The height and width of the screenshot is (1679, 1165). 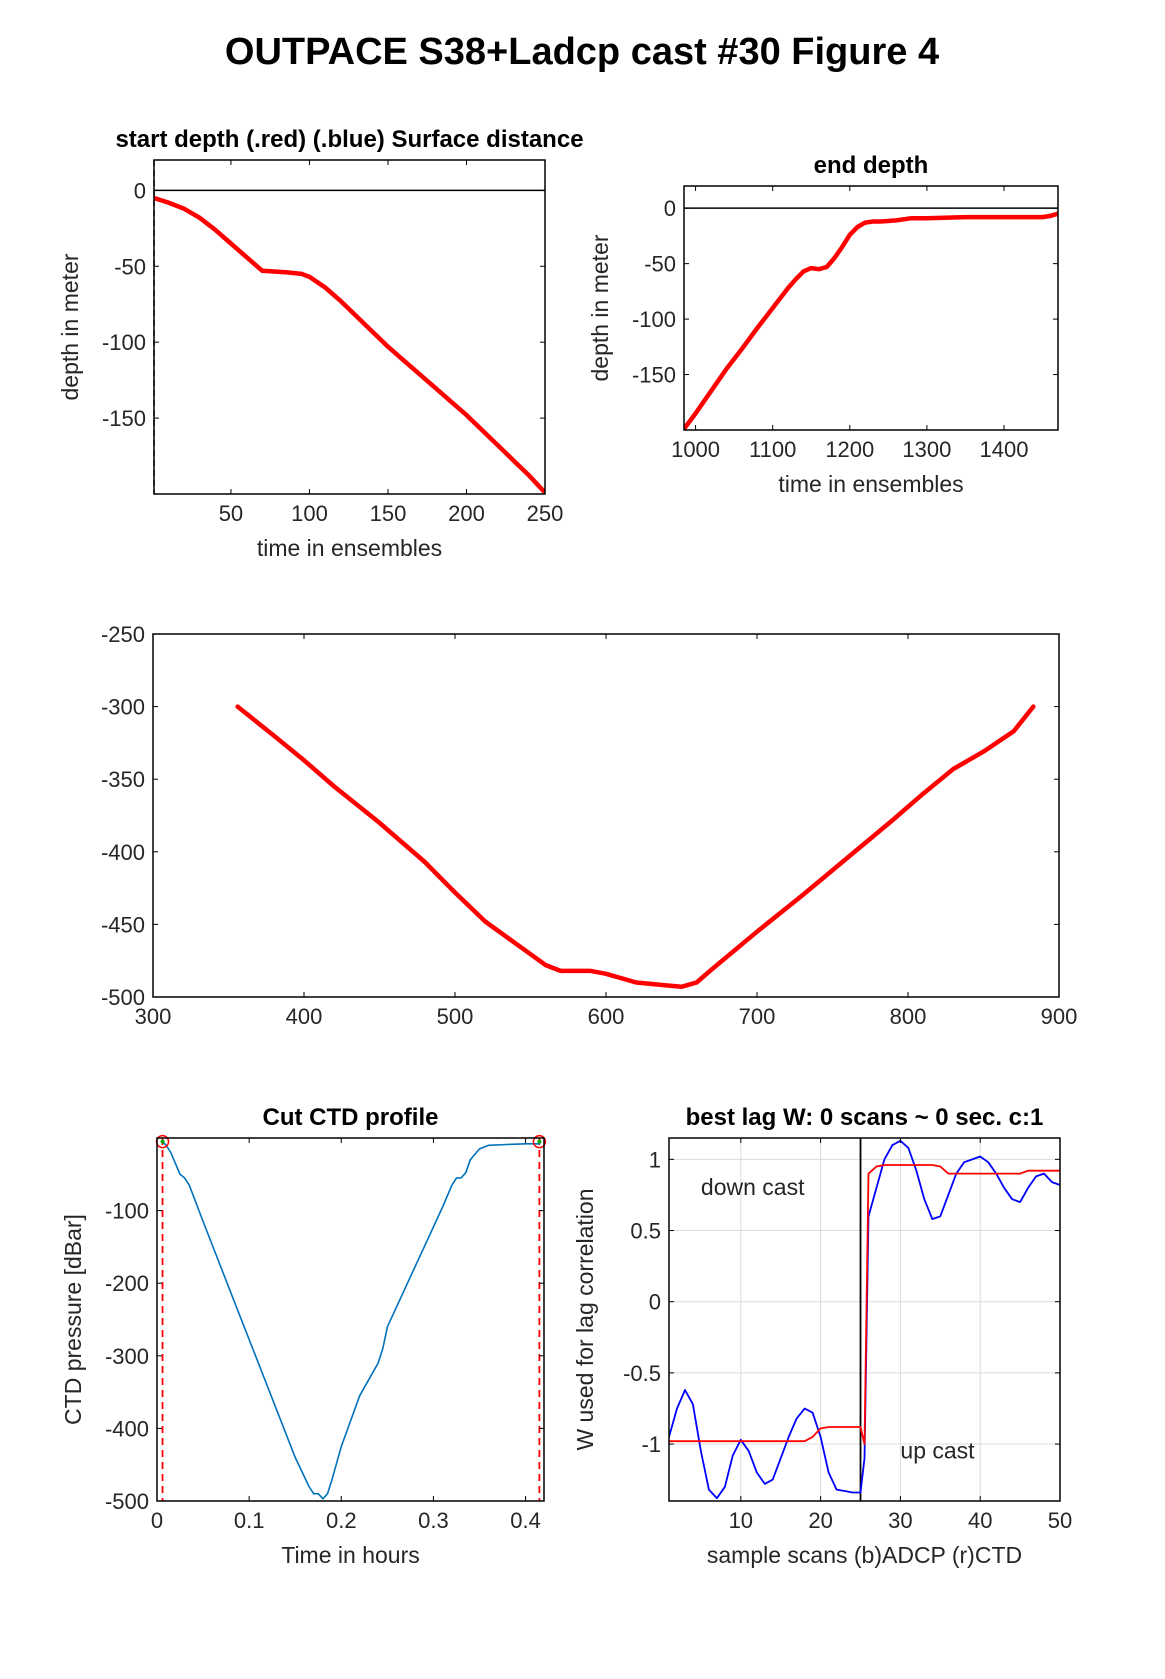 What do you see at coordinates (341, 1520) in the screenshot?
I see `cut-ctd-profile-xtick-label: 0.2` at bounding box center [341, 1520].